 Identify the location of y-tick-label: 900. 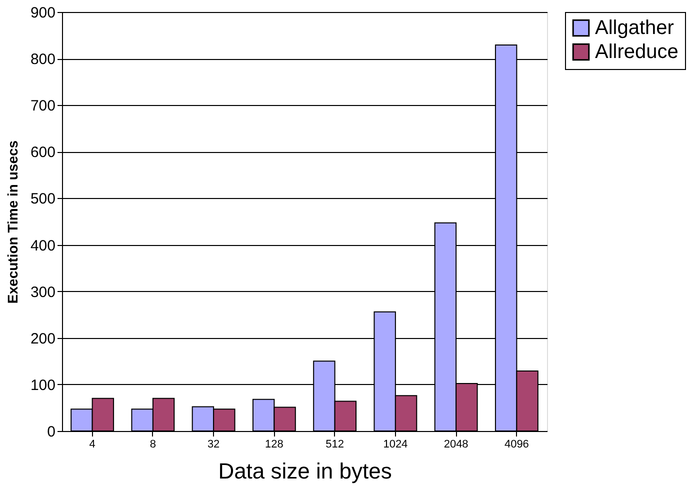
(43, 13).